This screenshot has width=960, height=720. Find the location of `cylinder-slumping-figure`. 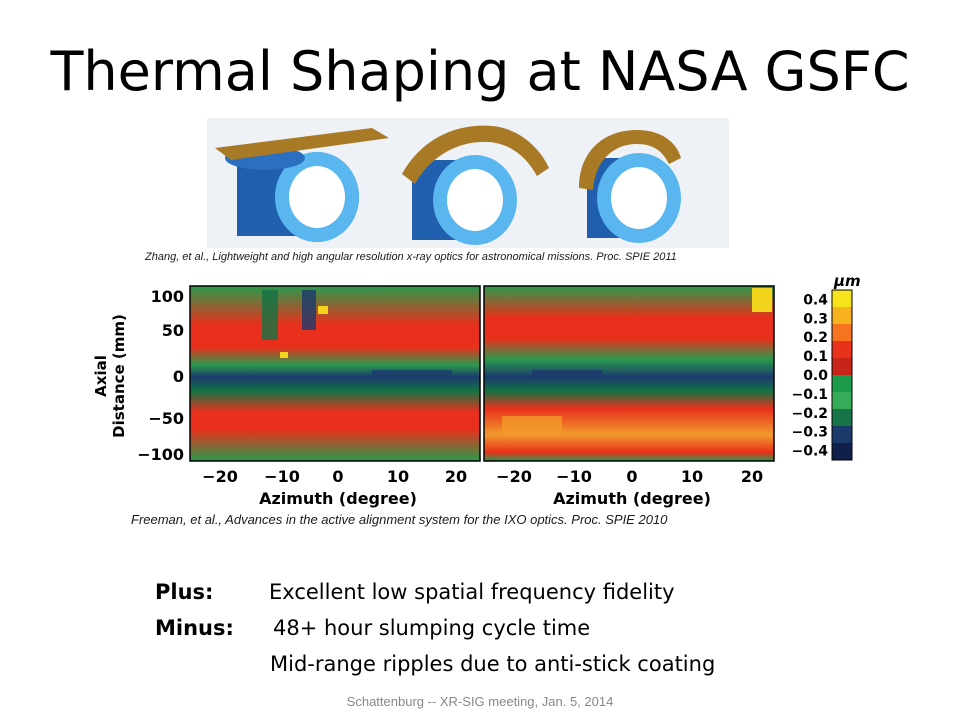

cylinder-slumping-figure is located at coordinates (468, 183).